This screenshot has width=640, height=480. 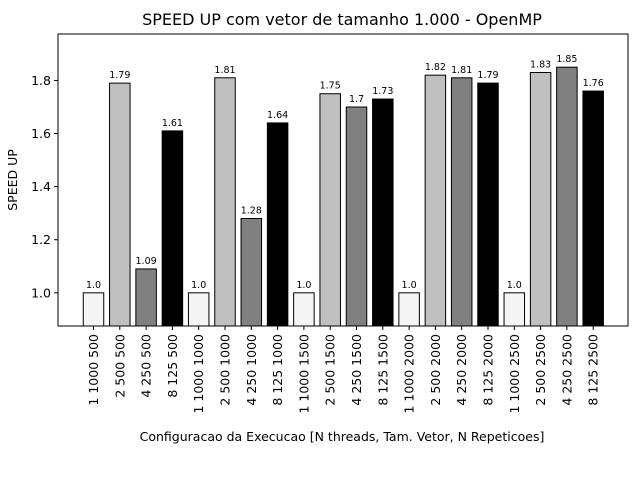 What do you see at coordinates (251, 370) in the screenshot?
I see `x-tick-label: 4 250 1000` at bounding box center [251, 370].